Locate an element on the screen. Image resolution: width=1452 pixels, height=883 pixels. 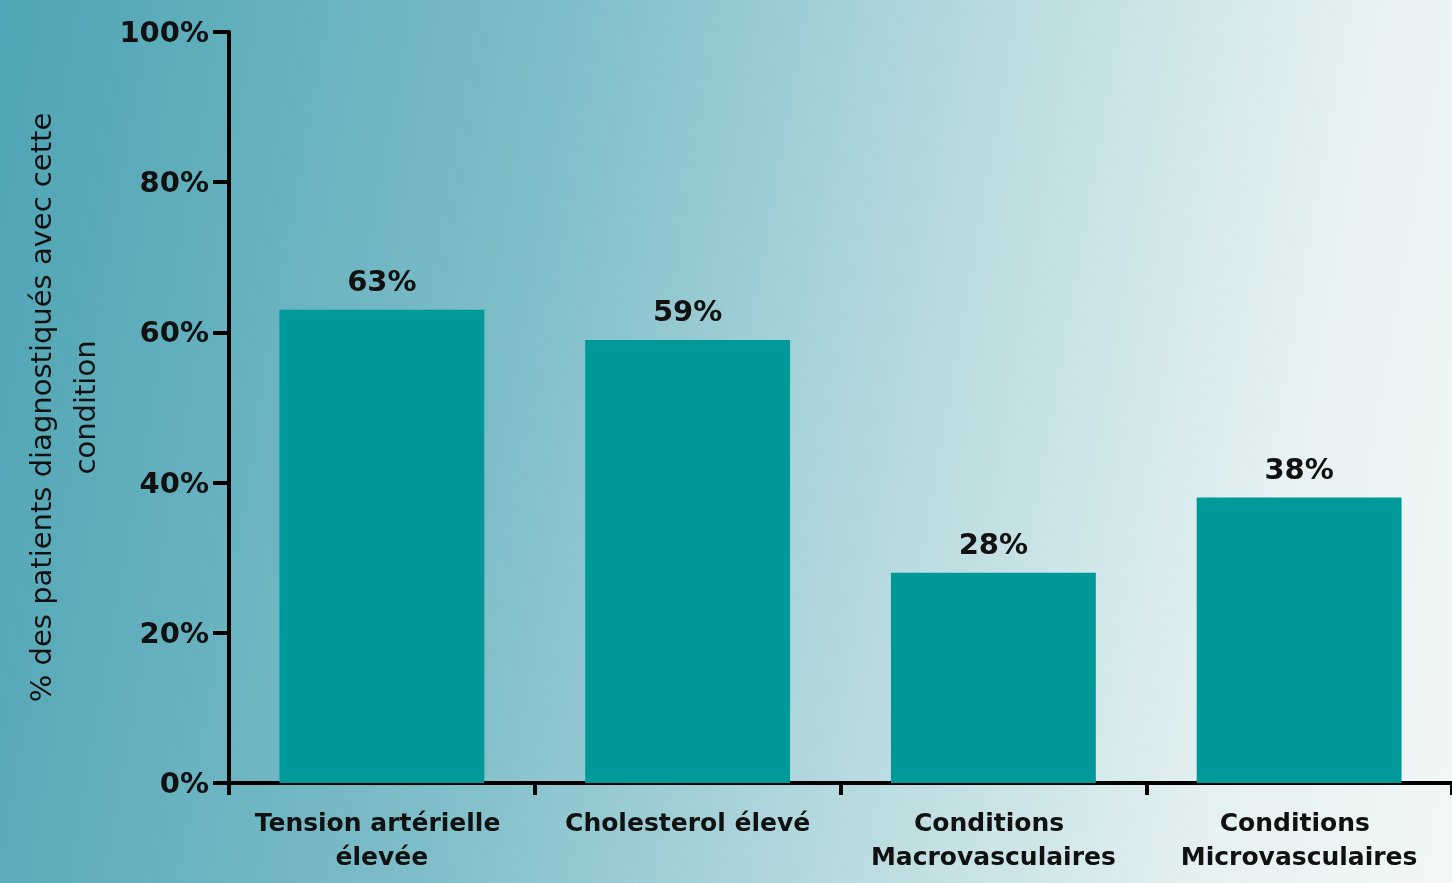
x-tick-label: Conditions Macrovasculaires is located at coordinates (993, 839).